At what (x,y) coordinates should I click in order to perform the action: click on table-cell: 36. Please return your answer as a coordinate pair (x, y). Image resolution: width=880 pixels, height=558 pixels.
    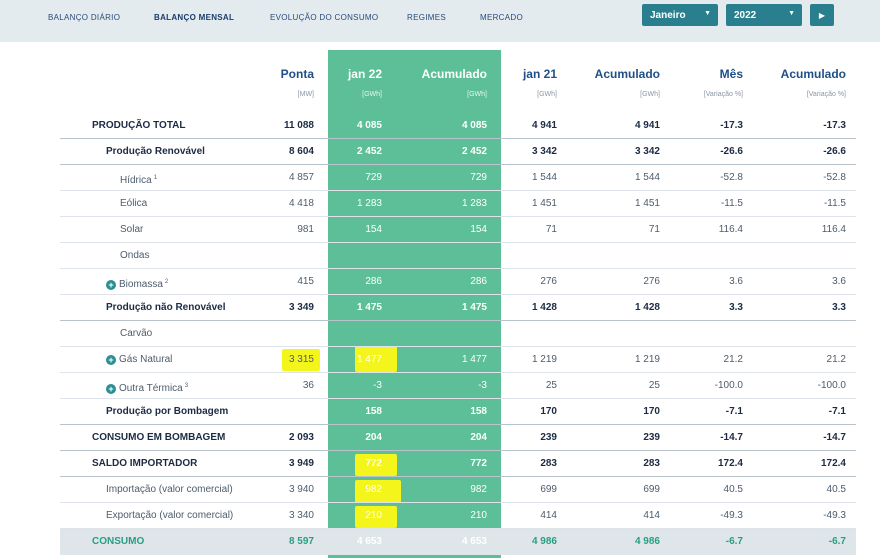
    Looking at the image, I should click on (308, 385).